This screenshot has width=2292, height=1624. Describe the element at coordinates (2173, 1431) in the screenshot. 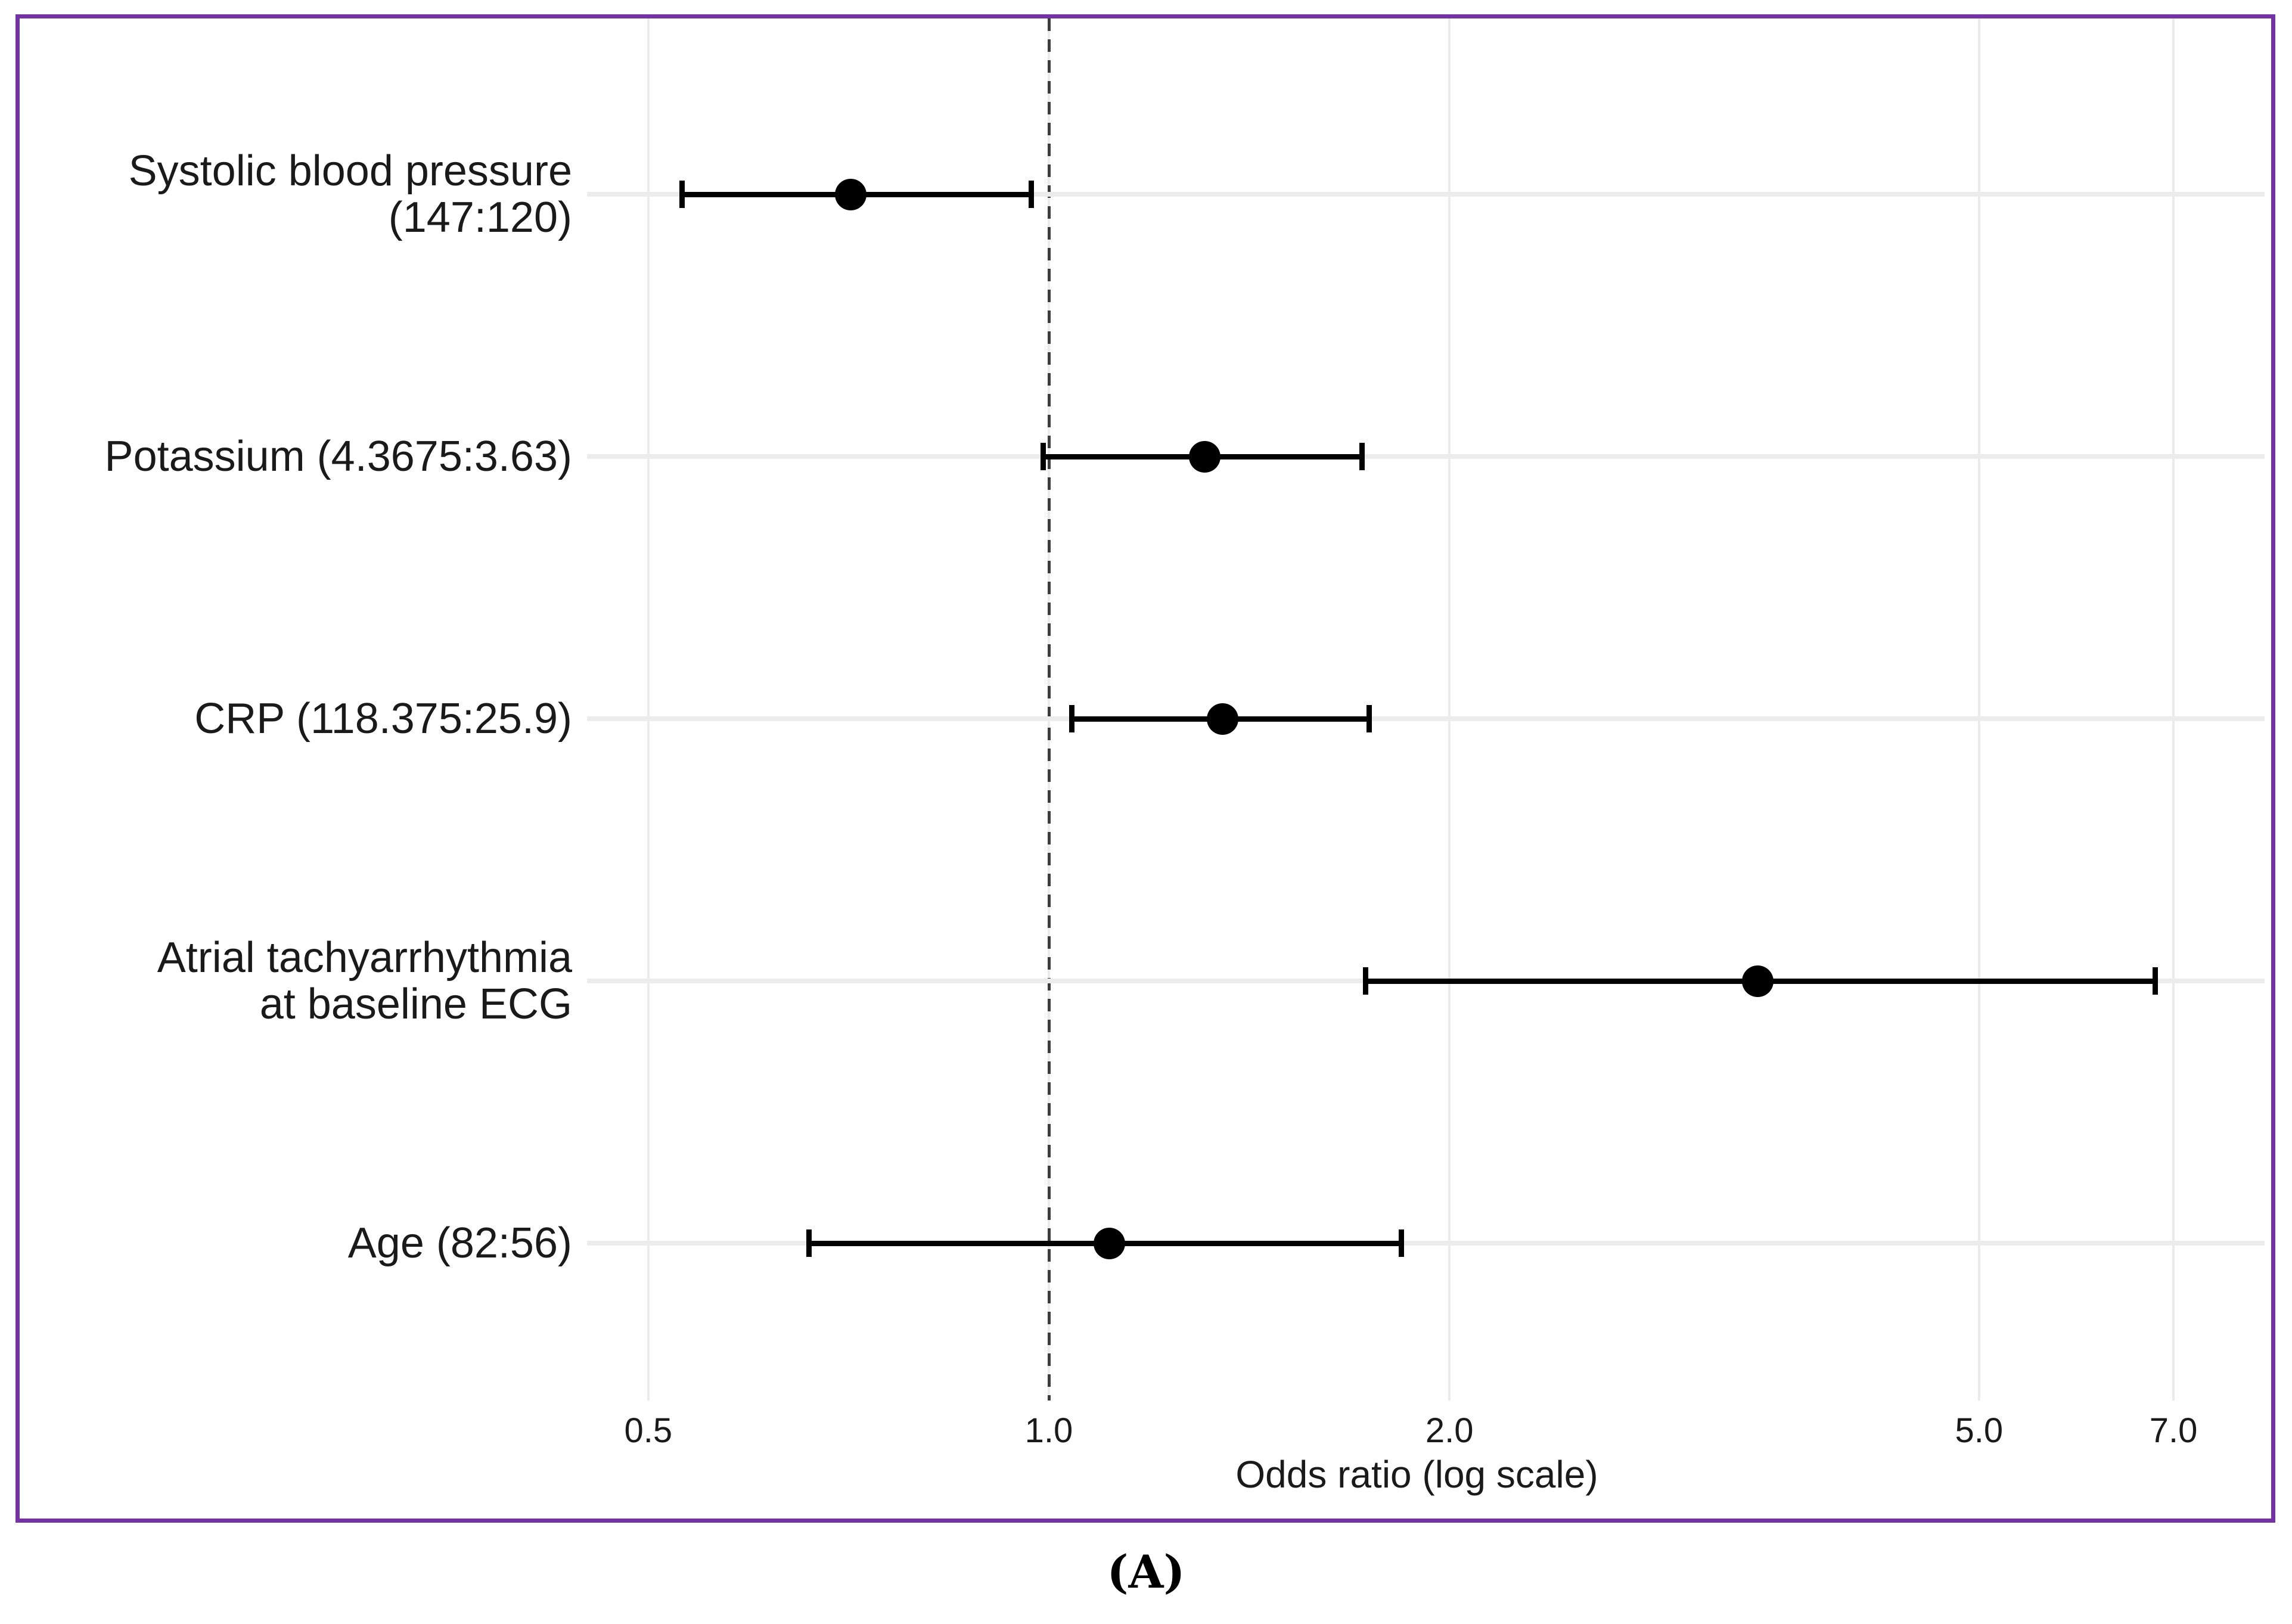

I see `x-tick-label: 7.0` at that location.